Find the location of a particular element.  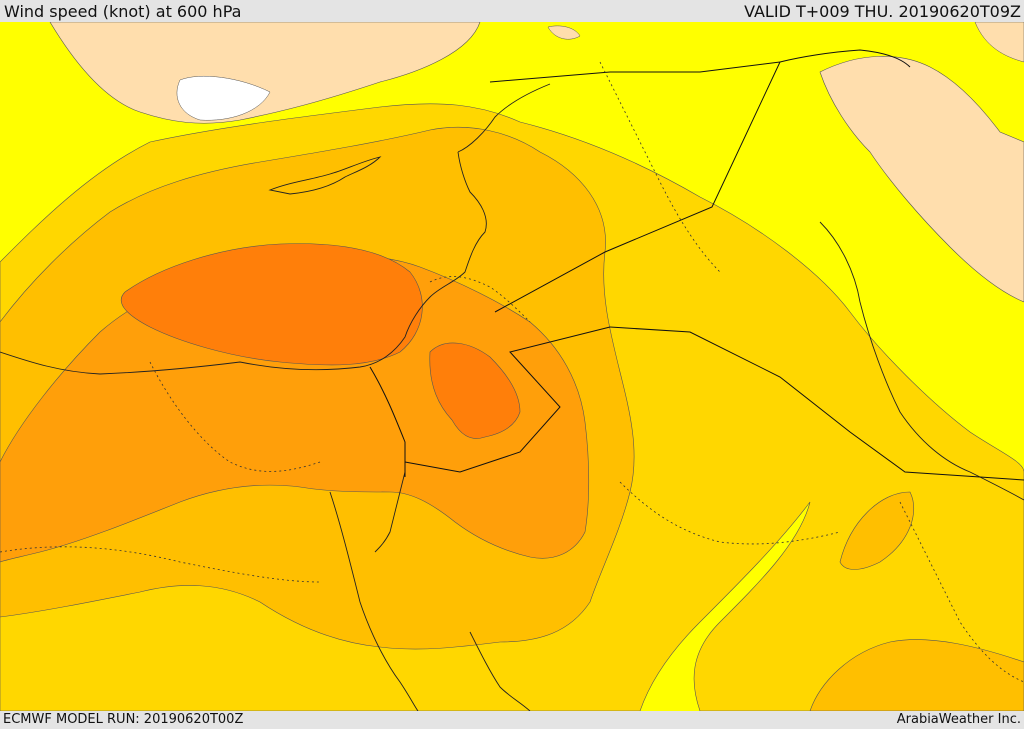

model-run-label: ECMWF MODEL RUN: 20190620T00Z is located at coordinates (123, 719).